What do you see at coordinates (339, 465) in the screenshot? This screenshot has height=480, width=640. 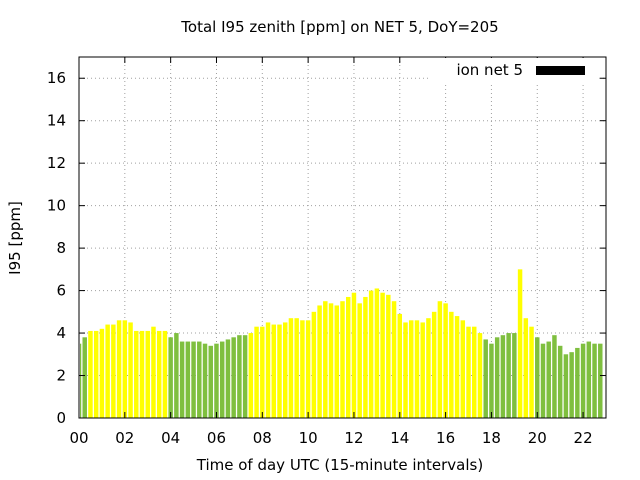 I see `x-axis-label: Time of day UTC (15-minute intervals)` at bounding box center [339, 465].